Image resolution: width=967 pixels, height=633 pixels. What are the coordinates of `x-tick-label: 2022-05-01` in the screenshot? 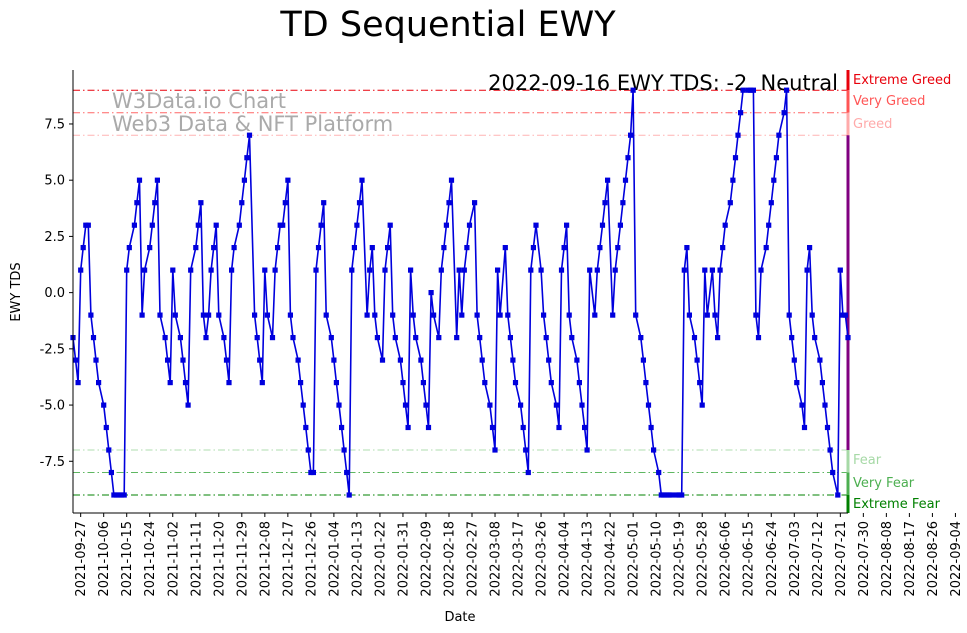 It's located at (634, 559).